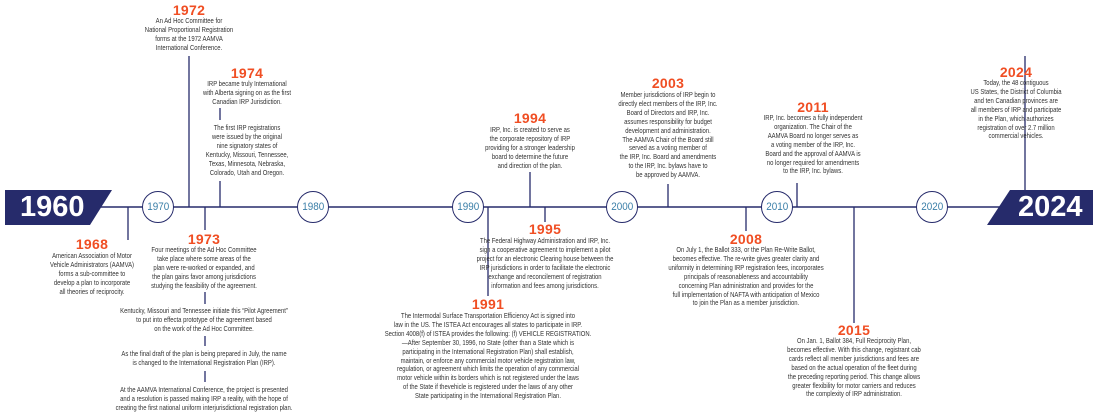 This screenshot has height=420, width=1099. What do you see at coordinates (813, 107) in the screenshot?
I see `event-year-2011: 2011` at bounding box center [813, 107].